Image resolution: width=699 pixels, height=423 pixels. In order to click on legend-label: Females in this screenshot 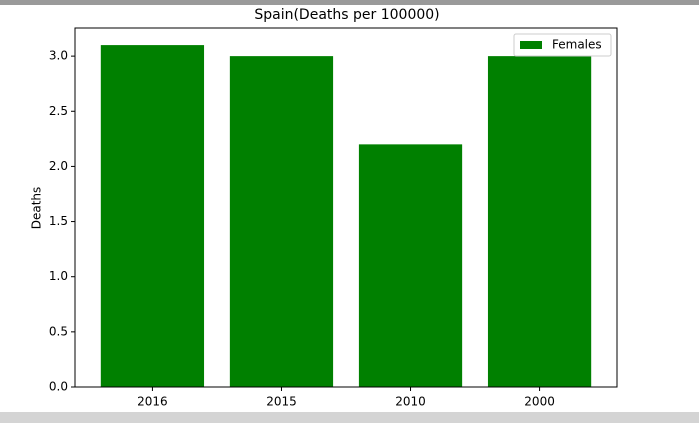, I will do `click(577, 45)`.